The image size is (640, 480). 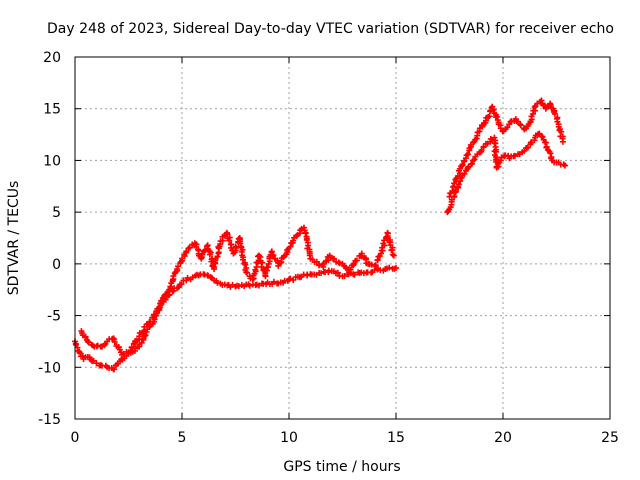 What do you see at coordinates (56, 213) in the screenshot?
I see `y-tick-label: 5` at bounding box center [56, 213].